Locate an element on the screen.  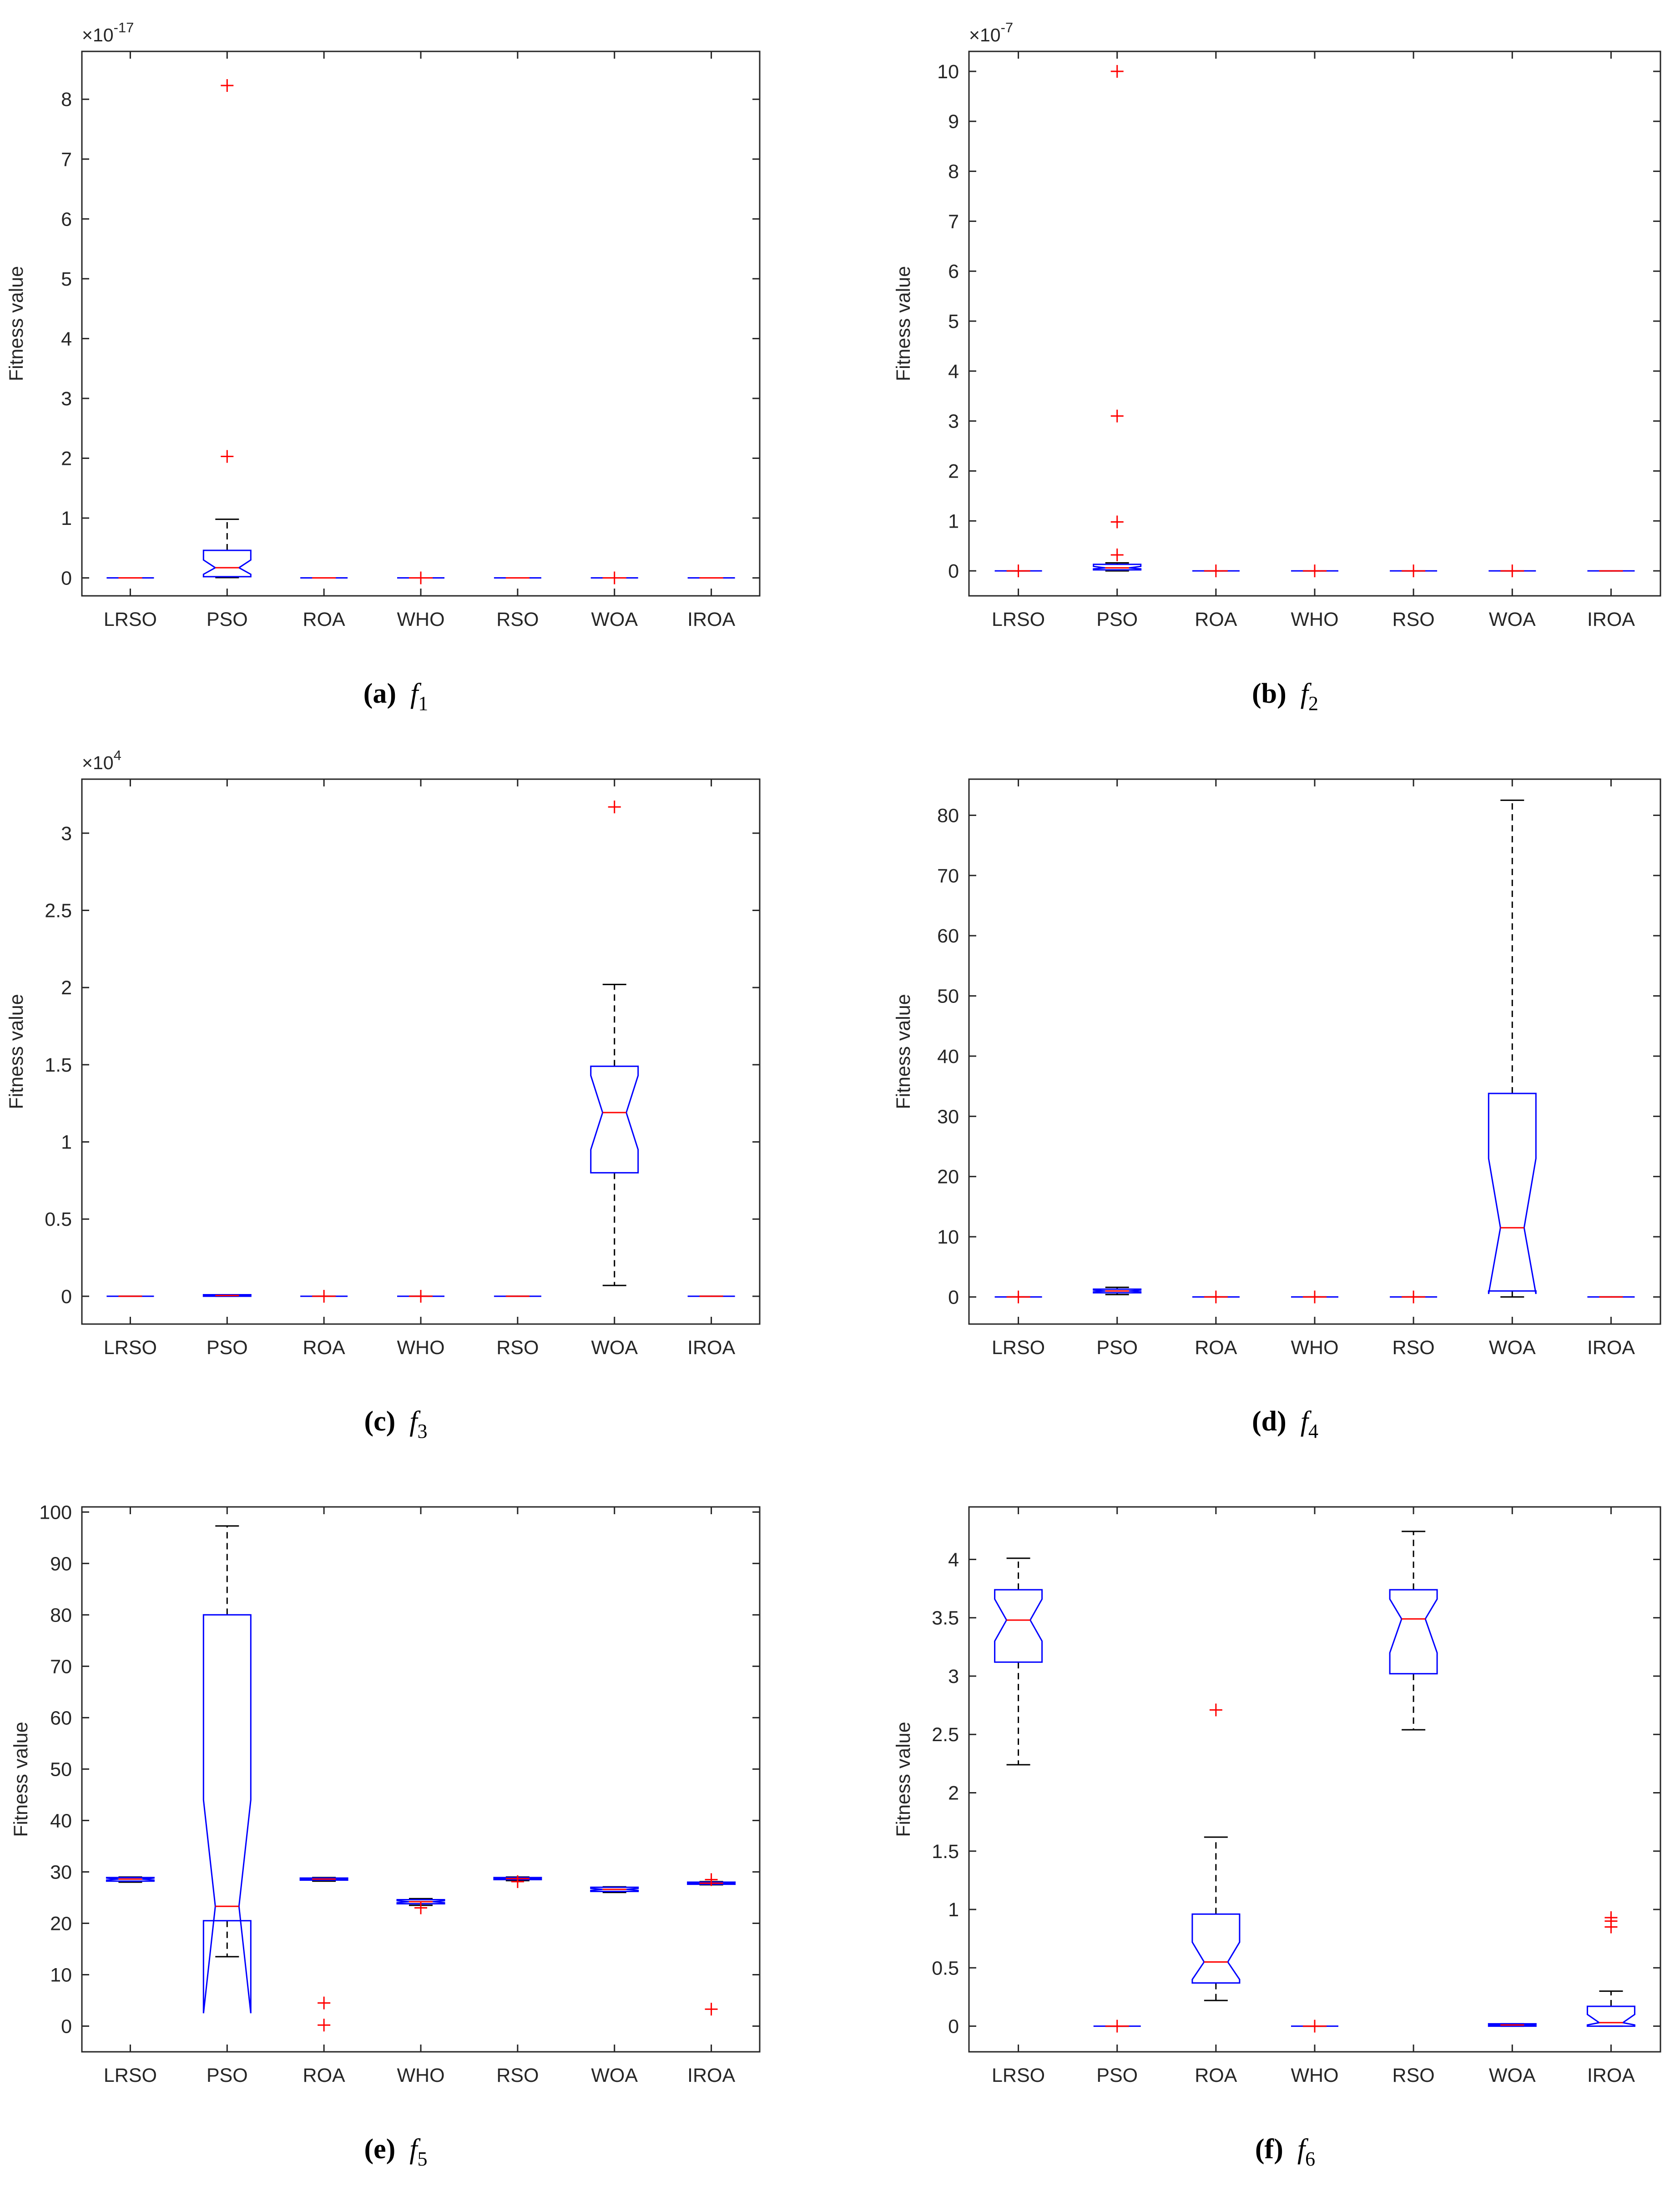
x-tick-label: WOA is located at coordinates (1512, 2075).